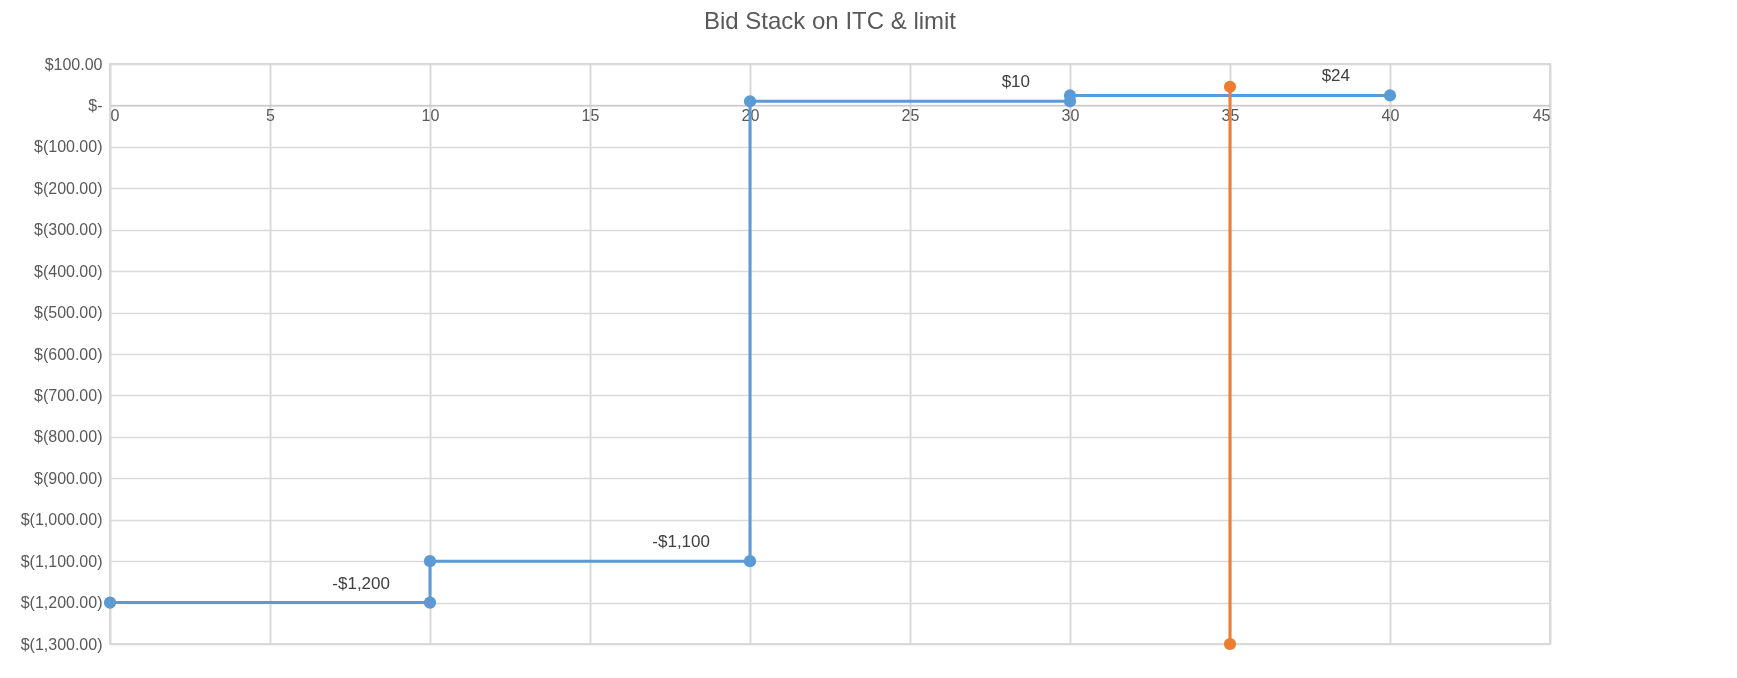 This screenshot has width=1737, height=678. What do you see at coordinates (73, 64) in the screenshot?
I see `y-tick-label: $100.00` at bounding box center [73, 64].